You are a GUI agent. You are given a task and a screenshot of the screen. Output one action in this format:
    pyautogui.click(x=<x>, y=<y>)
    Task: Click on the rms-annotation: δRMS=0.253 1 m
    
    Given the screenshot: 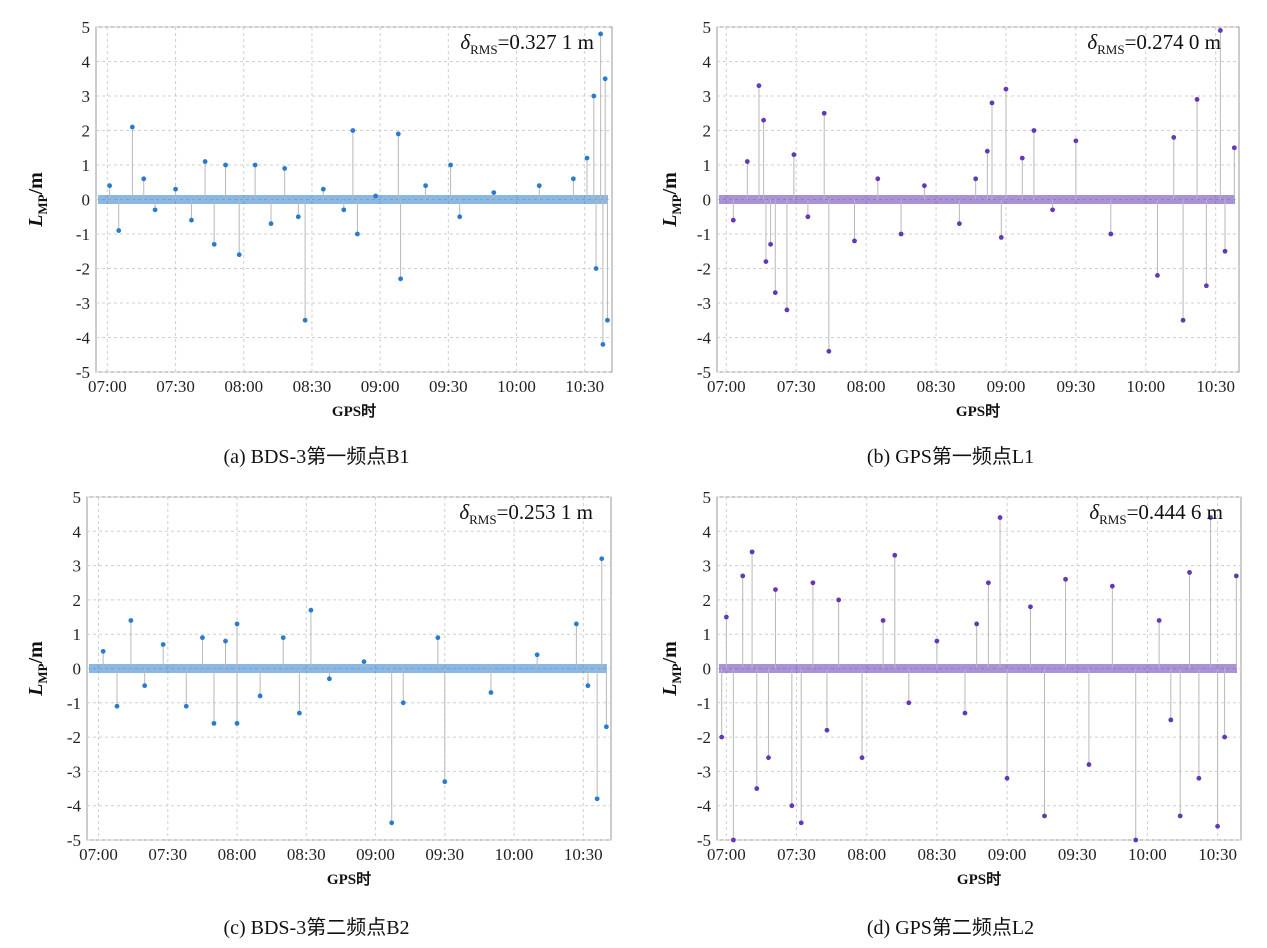 What is the action you would take?
    pyautogui.click(x=526, y=513)
    